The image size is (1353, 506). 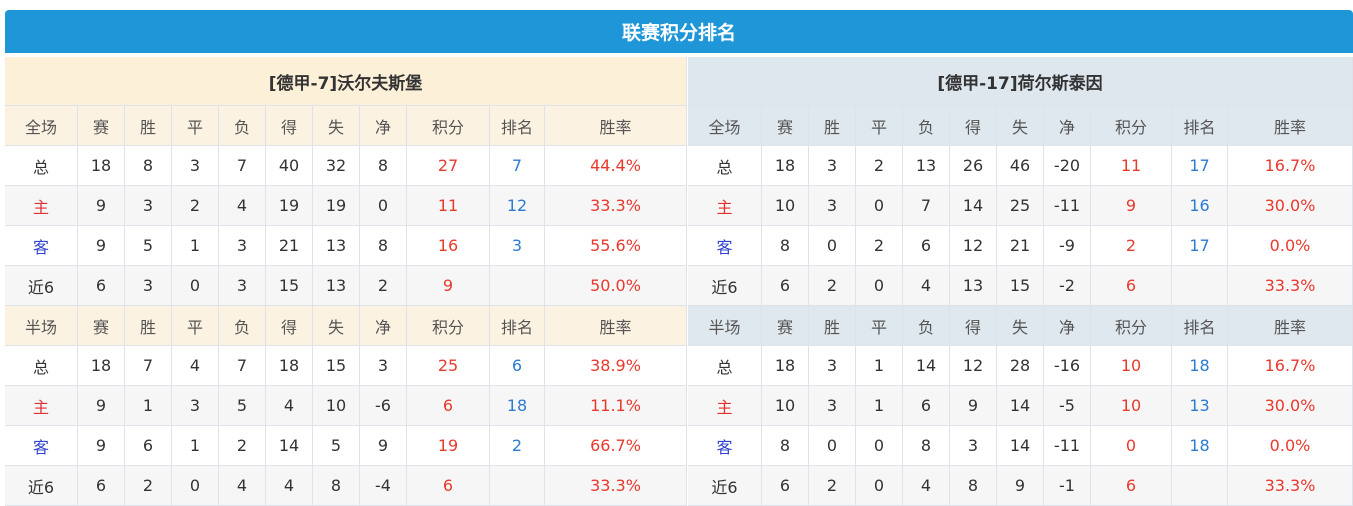 I want to click on stat-cell: -9, so click(x=1067, y=246).